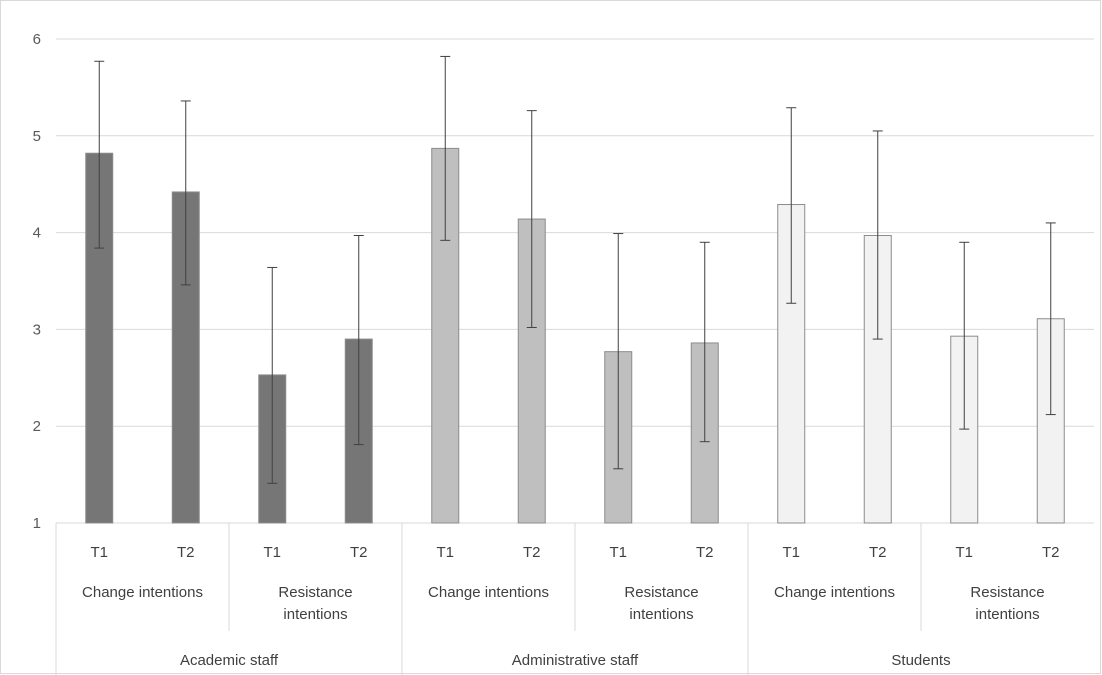  I want to click on y-tick-label: 6, so click(37, 39).